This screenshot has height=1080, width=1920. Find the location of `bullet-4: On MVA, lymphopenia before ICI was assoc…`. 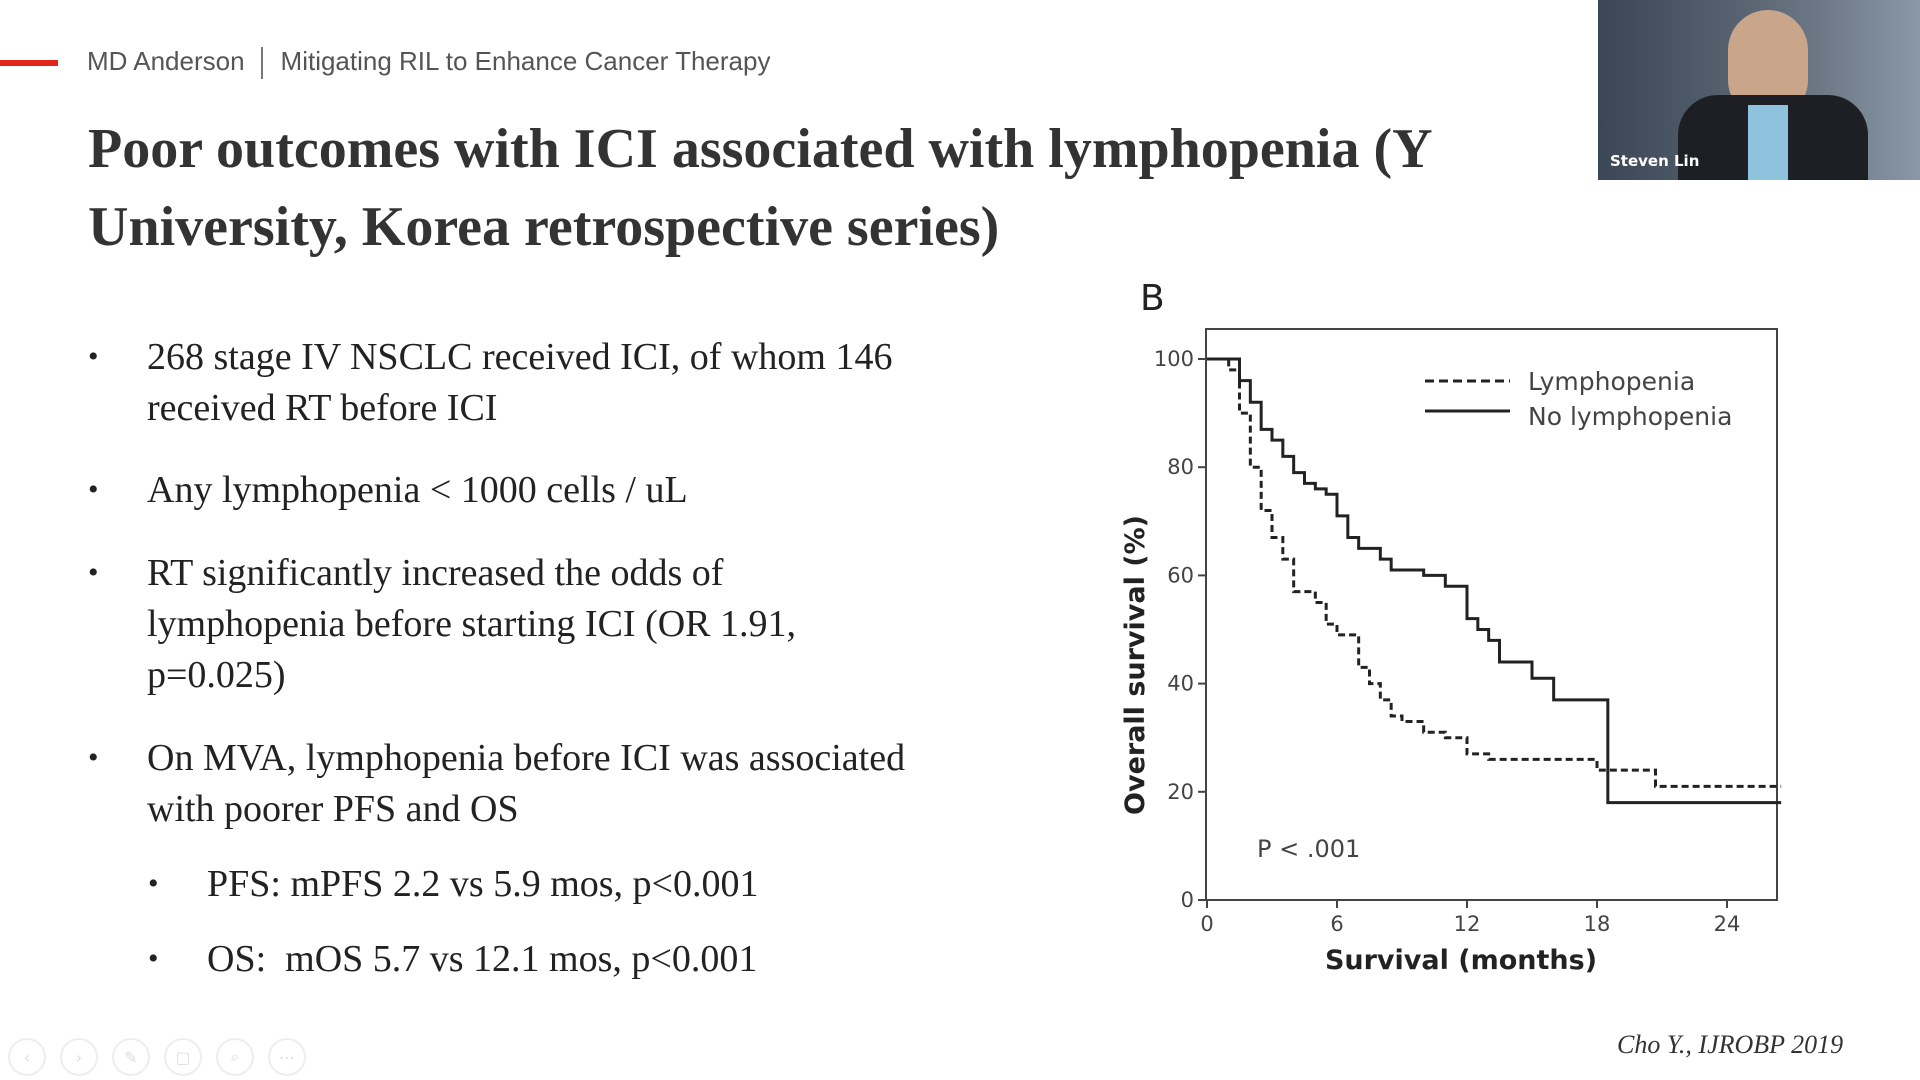

bullet-4: On MVA, lymphopenia before ICI was assoc… is located at coordinates (526, 783).